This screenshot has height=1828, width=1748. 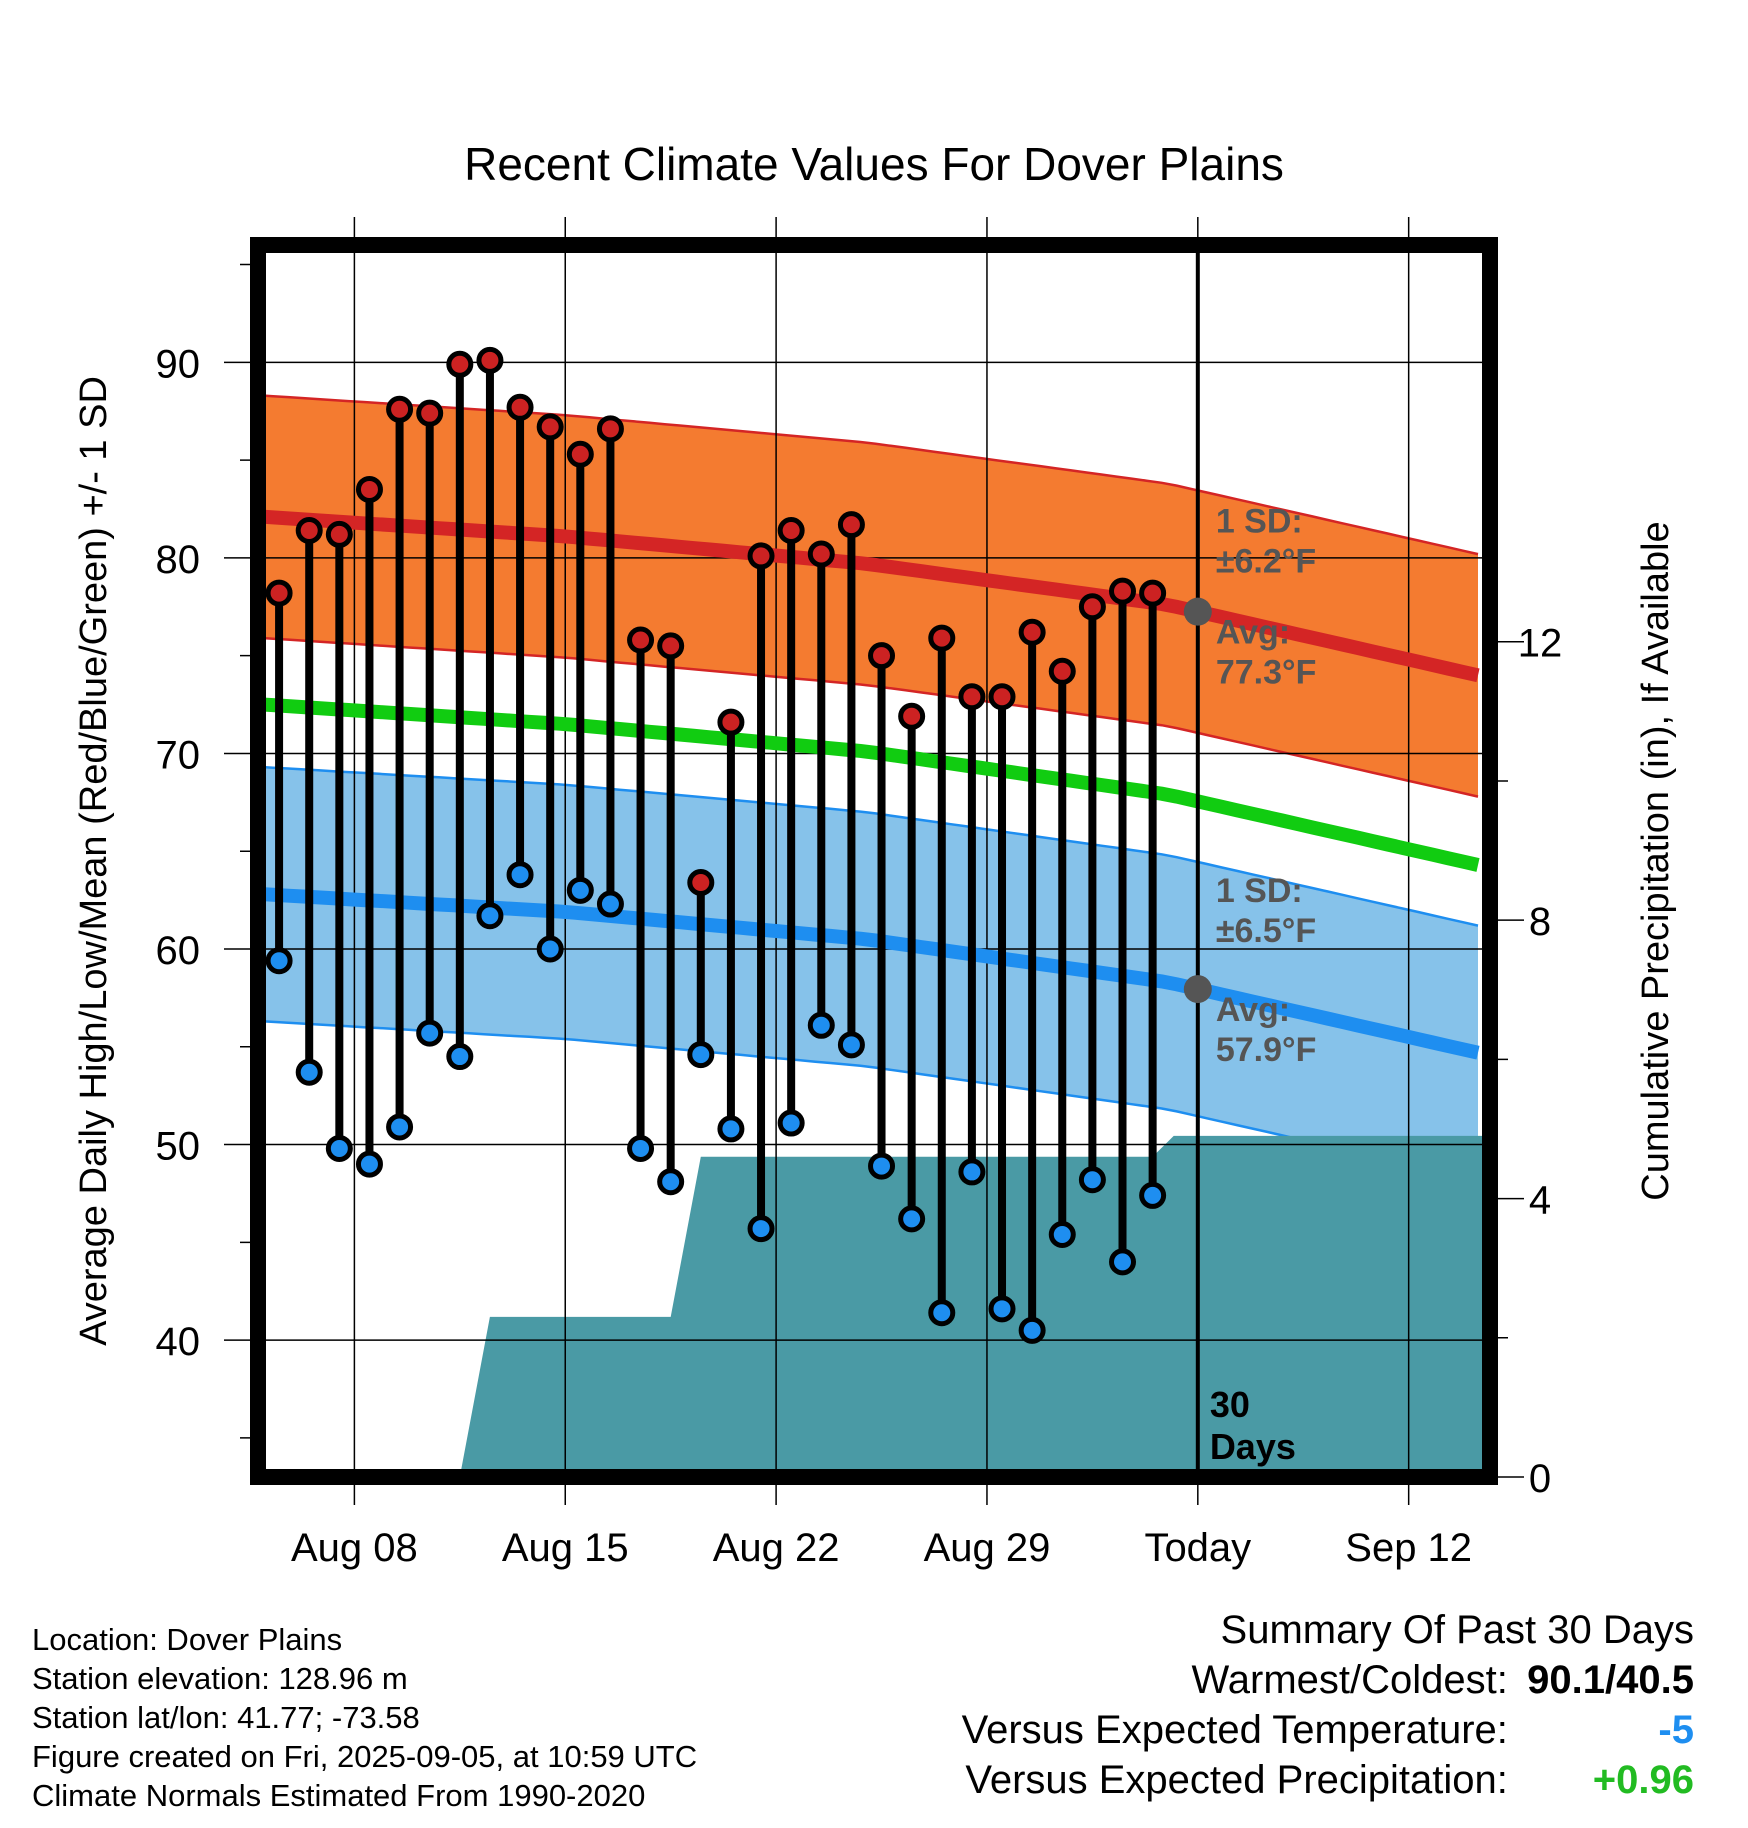 What do you see at coordinates (178, 1342) in the screenshot?
I see `y-left-tick-label: 40` at bounding box center [178, 1342].